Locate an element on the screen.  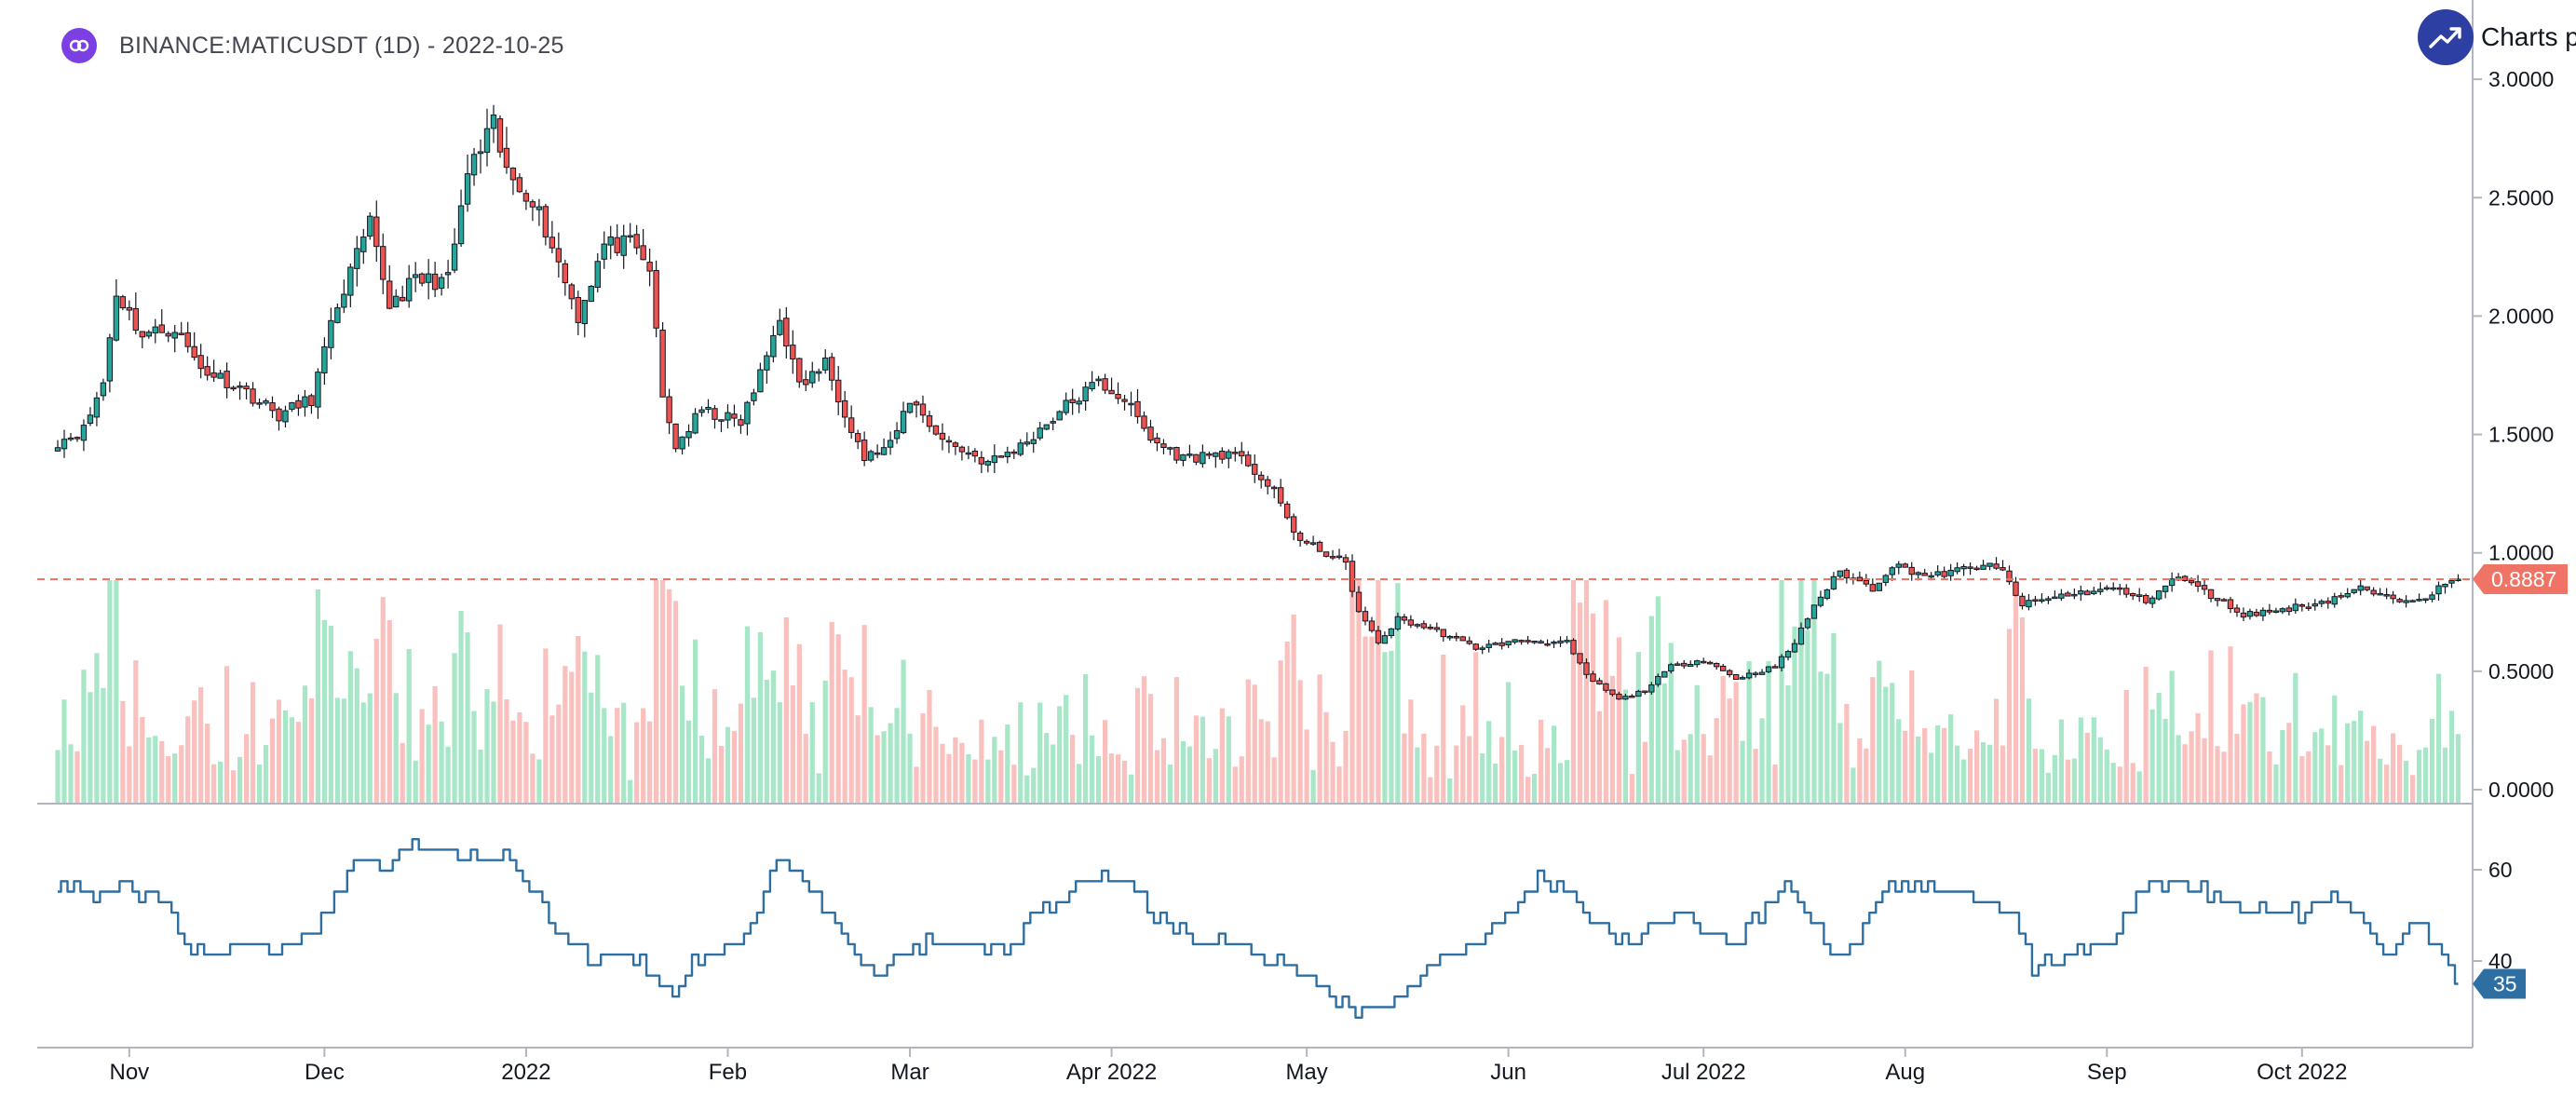
oscillator-value-label: 35 is located at coordinates (2505, 984).